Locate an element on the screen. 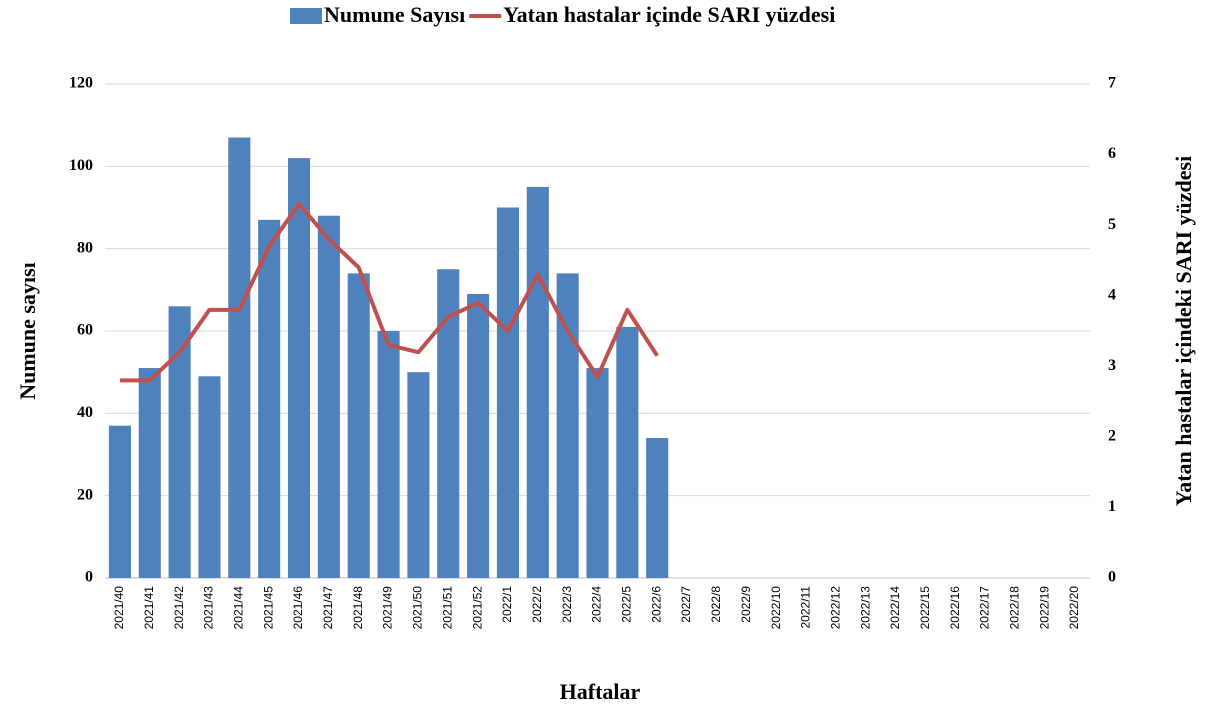 Image resolution: width=1210 pixels, height=714 pixels. y2-tick-label: 4 is located at coordinates (1112, 294).